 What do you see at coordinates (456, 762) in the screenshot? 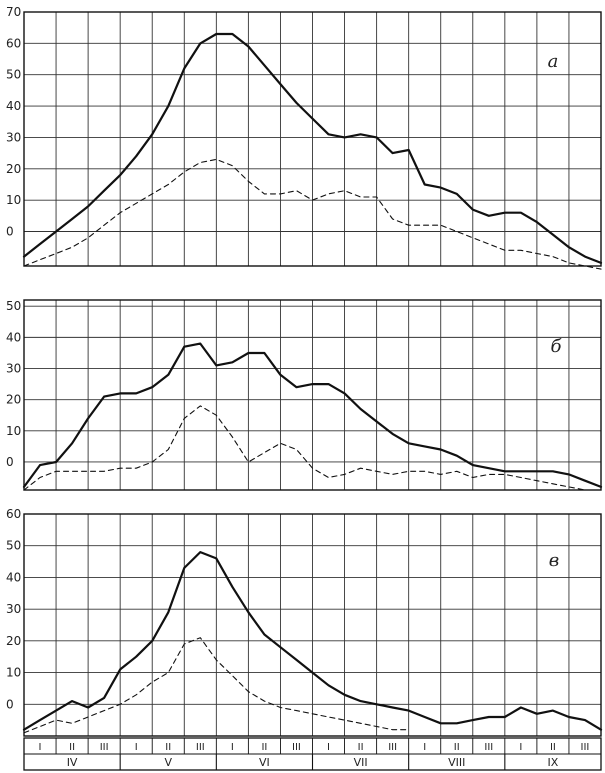
I see `month-label: VIII` at bounding box center [456, 762].